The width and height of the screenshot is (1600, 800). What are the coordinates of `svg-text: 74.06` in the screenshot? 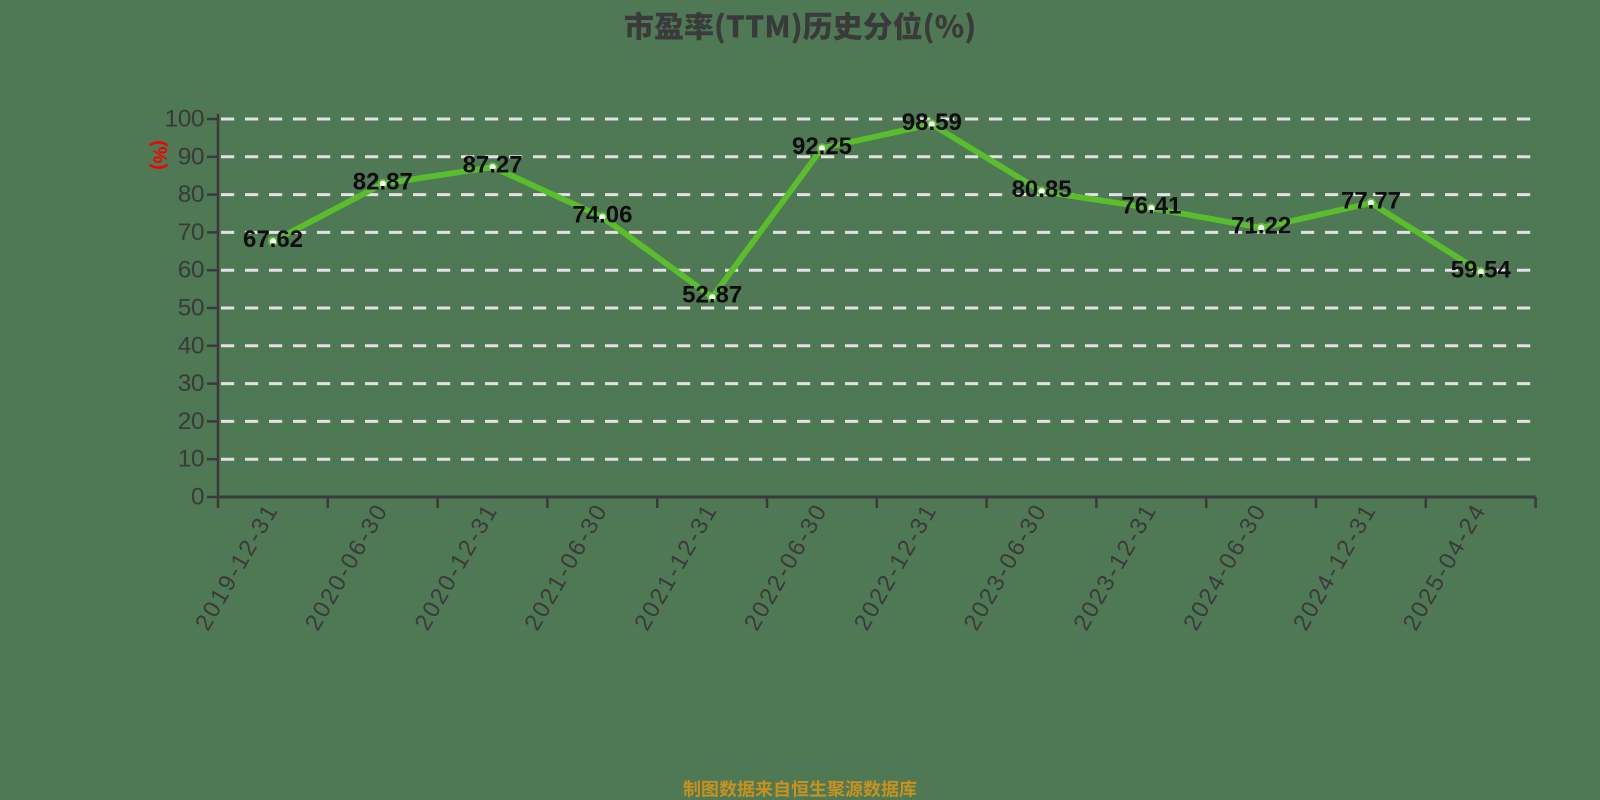 It's located at (602, 215).